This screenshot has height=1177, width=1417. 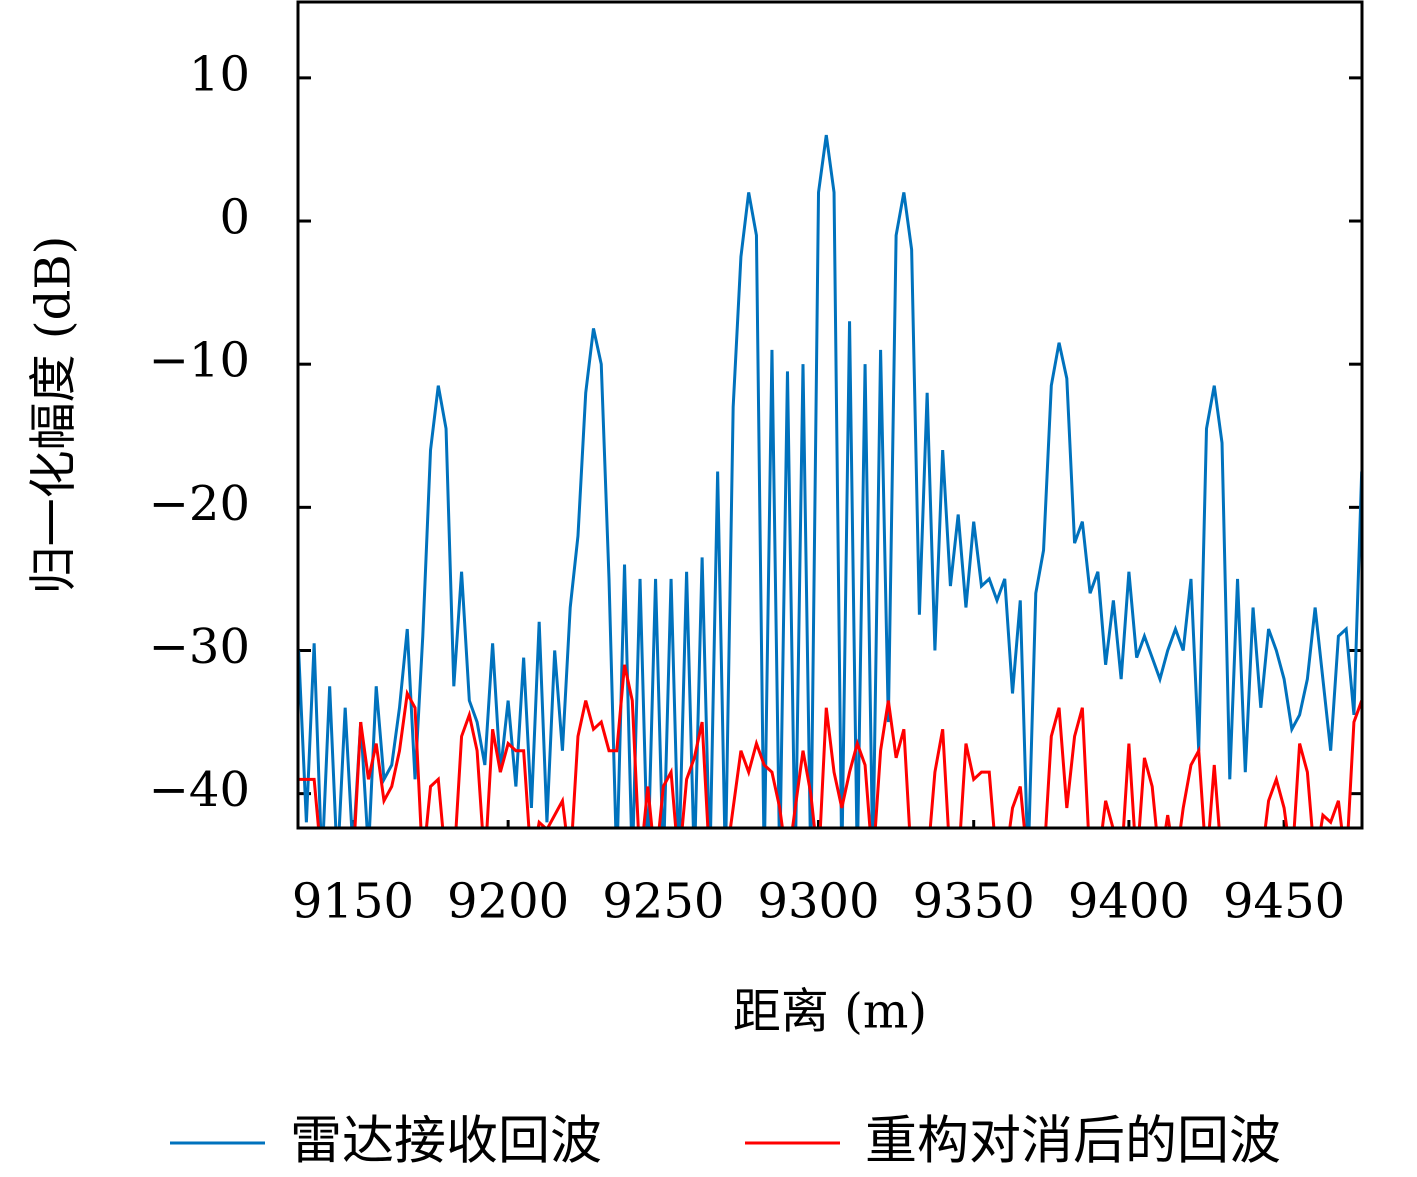 I want to click on x-tick-label: 9200, so click(x=508, y=902).